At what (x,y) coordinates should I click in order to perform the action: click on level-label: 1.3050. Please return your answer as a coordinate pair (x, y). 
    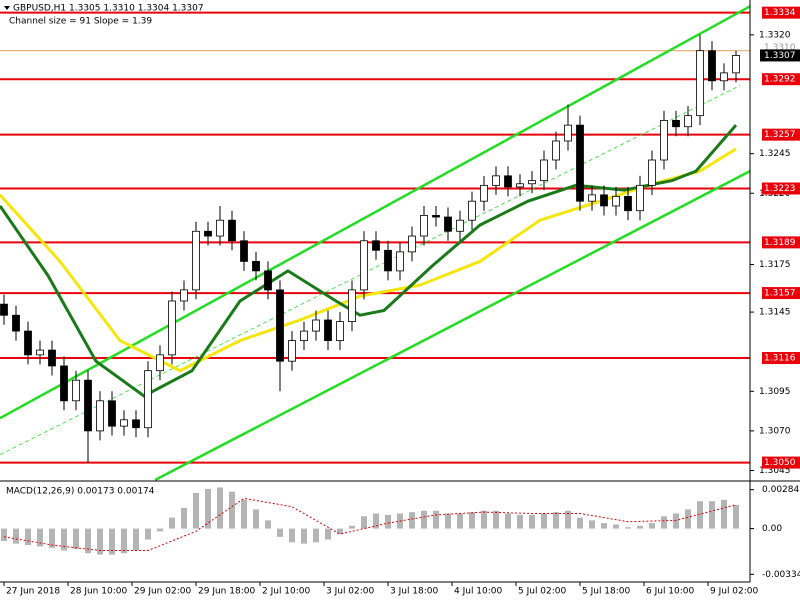
    Looking at the image, I should click on (780, 463).